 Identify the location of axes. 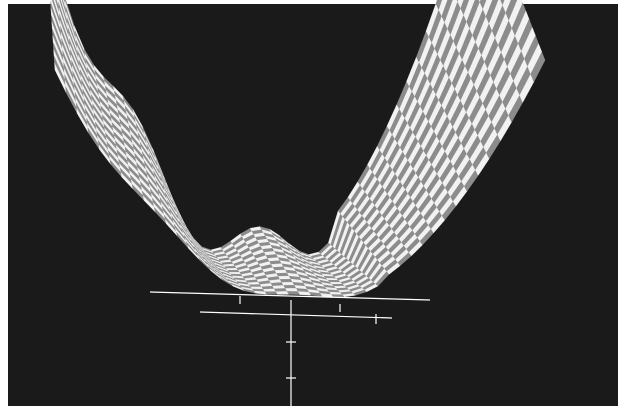
(290, 348).